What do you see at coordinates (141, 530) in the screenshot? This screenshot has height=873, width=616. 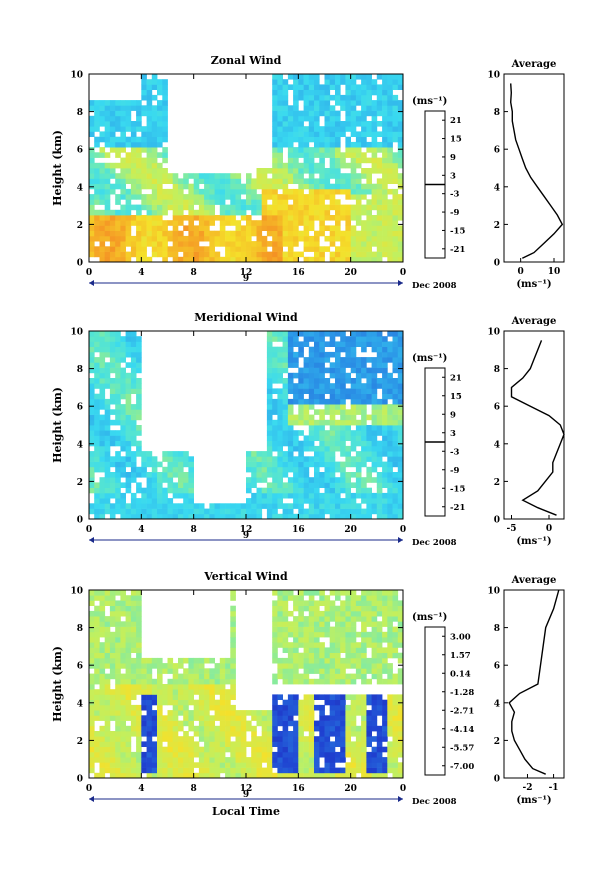 I see `x-tick-label: 4` at bounding box center [141, 530].